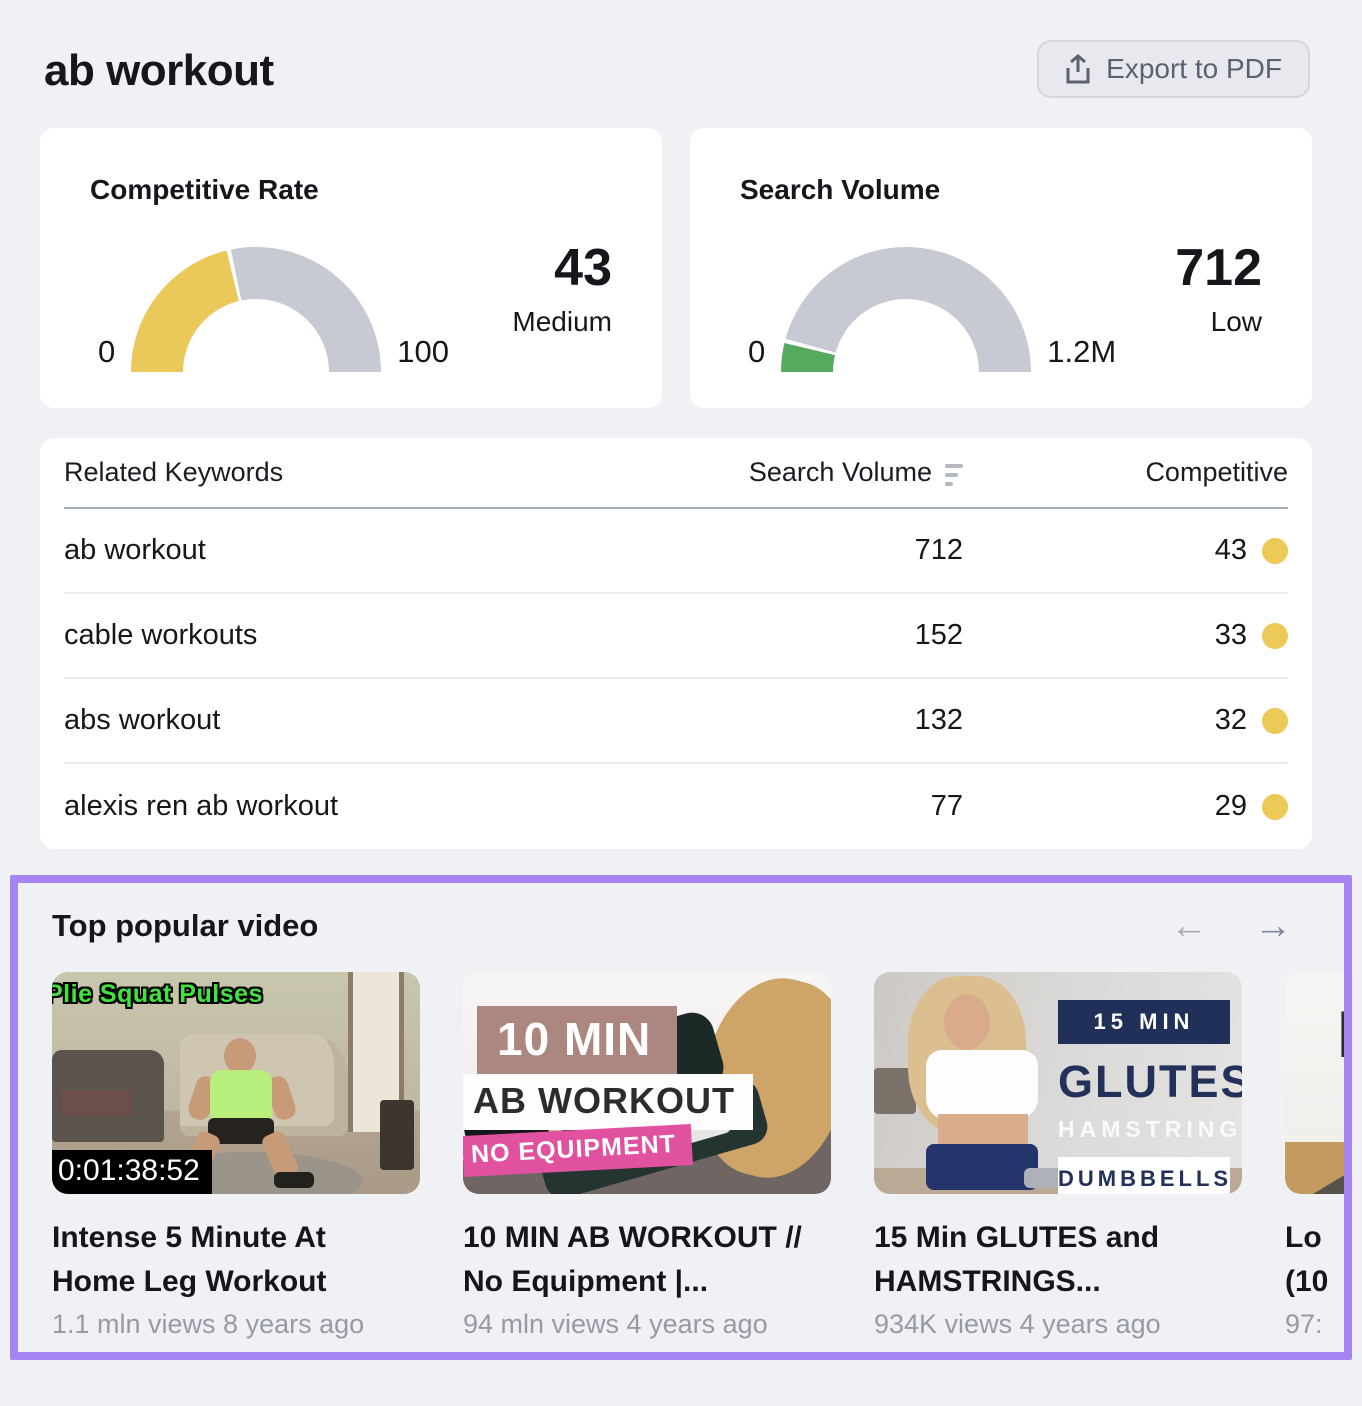 Image resolution: width=1362 pixels, height=1406 pixels. I want to click on video-thumbnail: Plie Squat Pulses 0:01:38:52, so click(236, 1083).